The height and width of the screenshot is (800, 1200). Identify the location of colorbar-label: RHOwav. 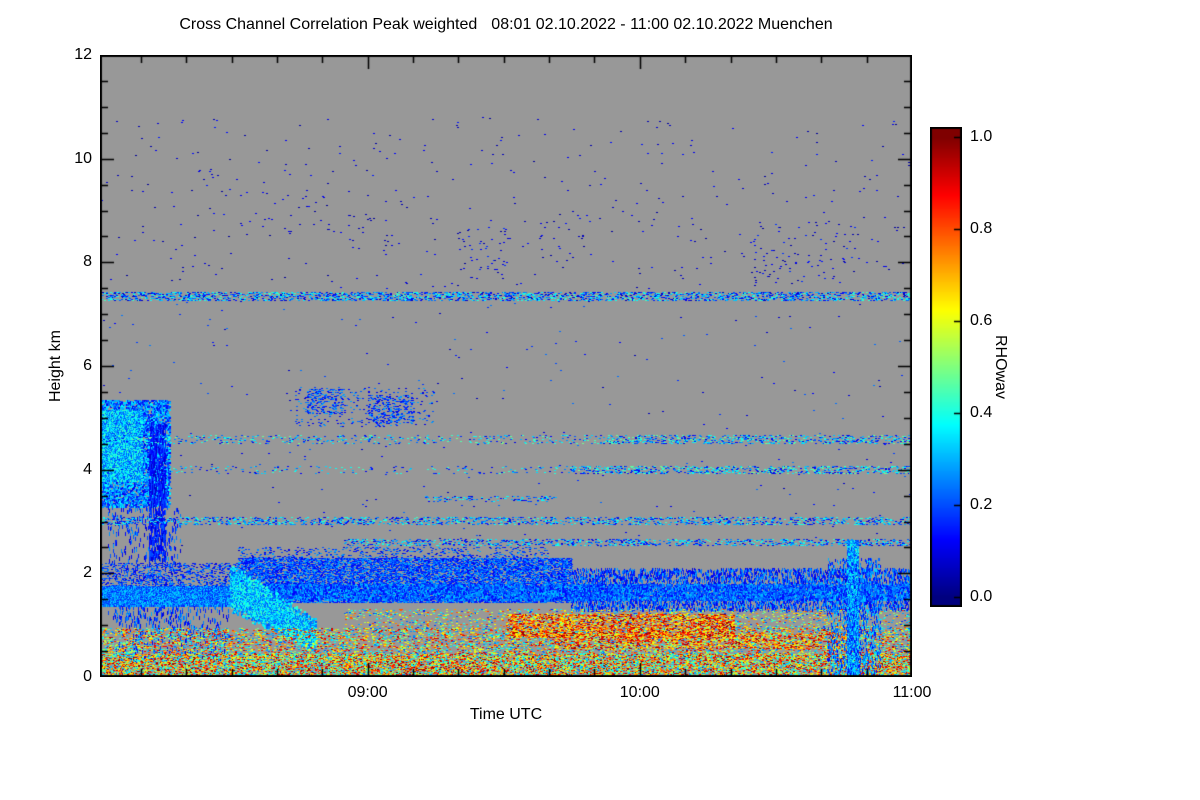
(1000, 367).